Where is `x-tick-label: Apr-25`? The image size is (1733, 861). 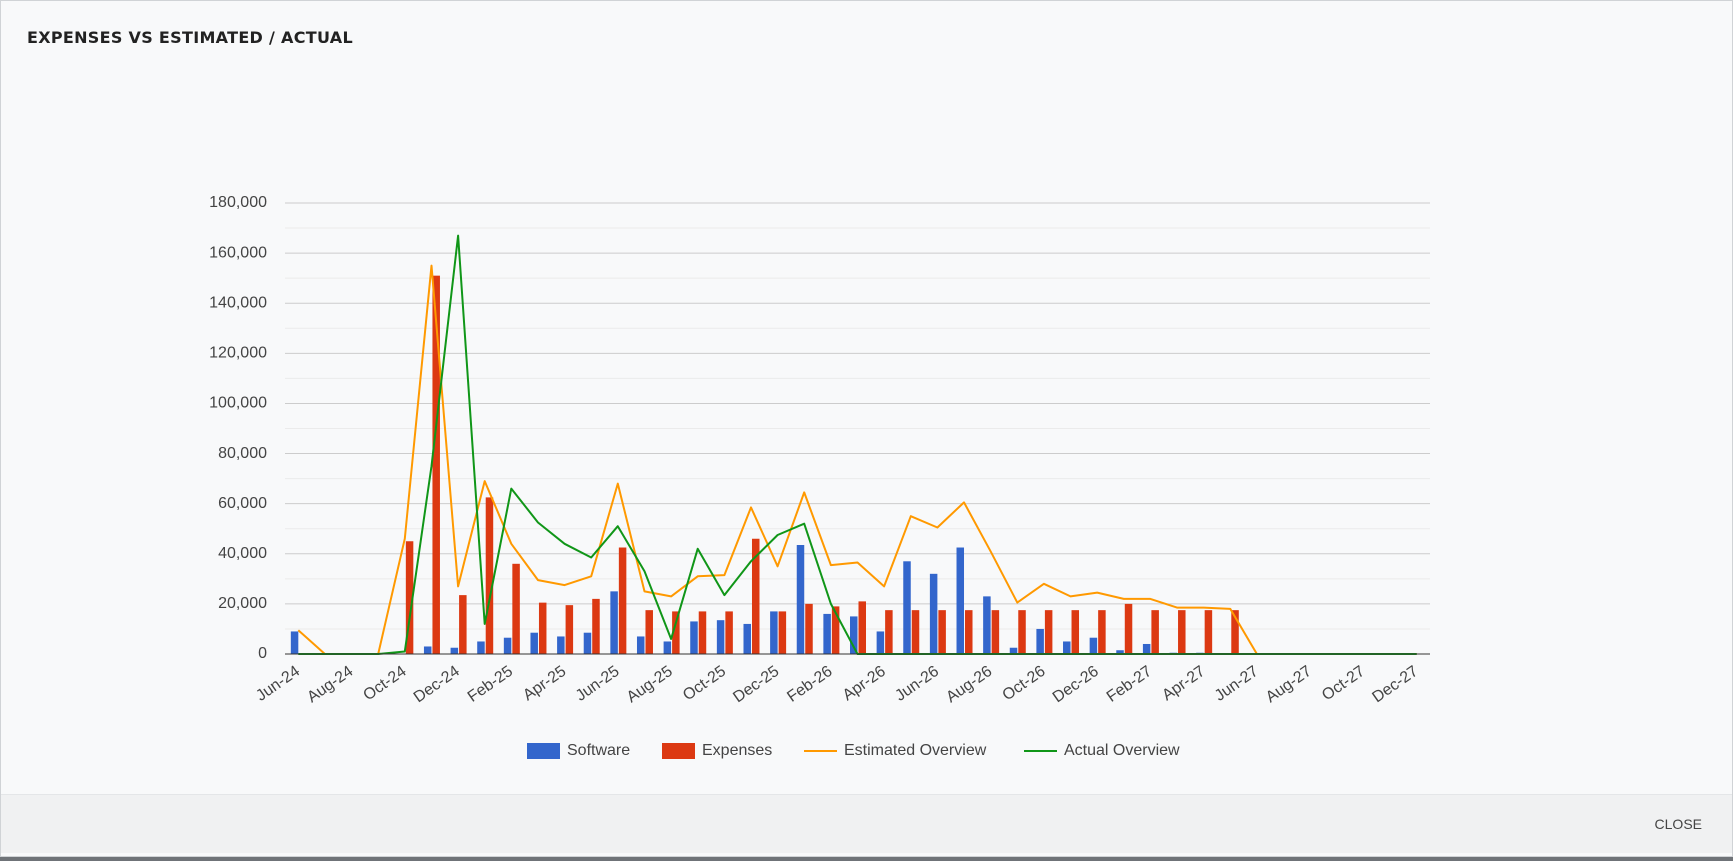 x-tick-label: Apr-25 is located at coordinates (544, 684).